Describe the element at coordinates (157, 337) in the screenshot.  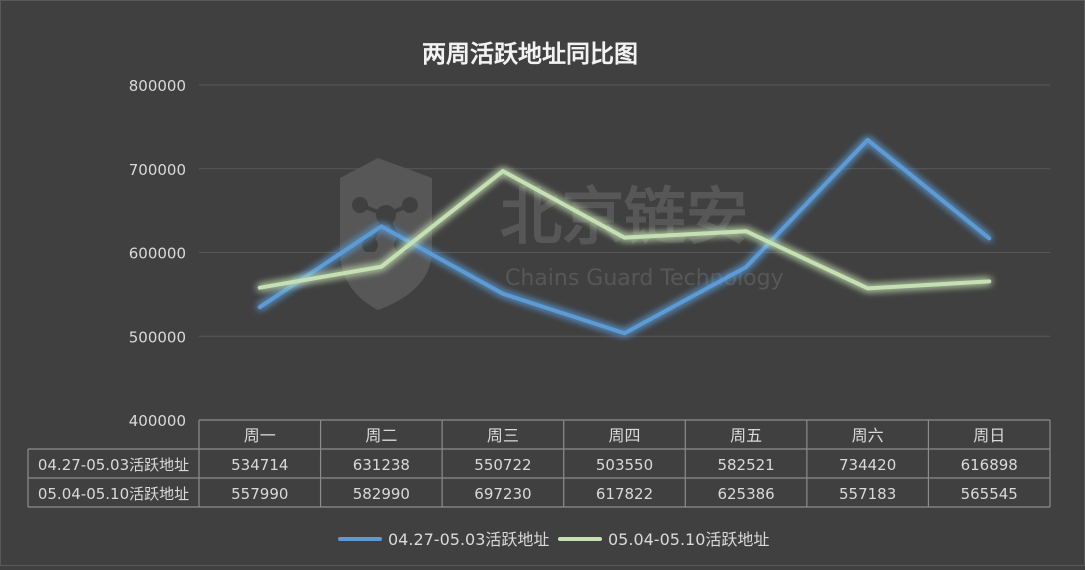
I see `y-tick-label: 500000` at that location.